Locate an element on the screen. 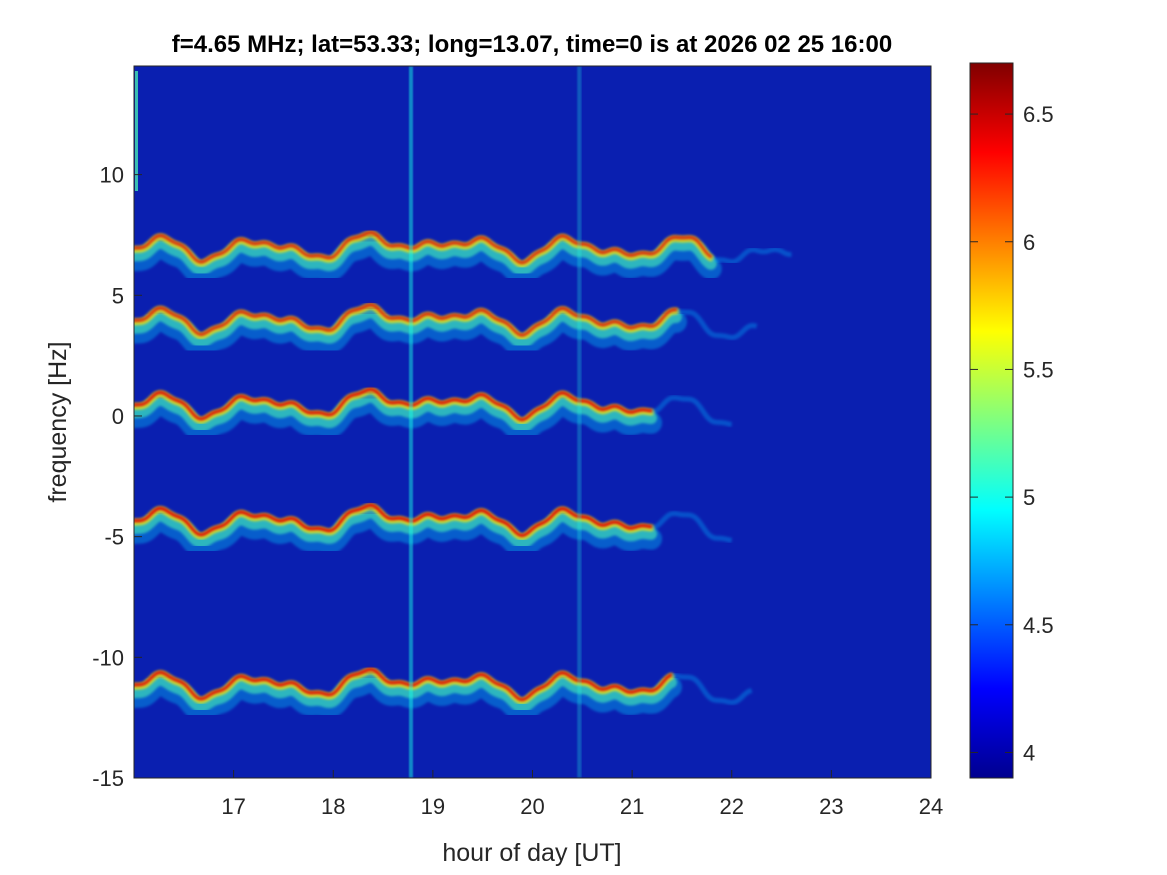 The height and width of the screenshot is (875, 1167). colorbar-ticks: 4 4.5 5 5.5 6 6.5 is located at coordinates (1012, 433).